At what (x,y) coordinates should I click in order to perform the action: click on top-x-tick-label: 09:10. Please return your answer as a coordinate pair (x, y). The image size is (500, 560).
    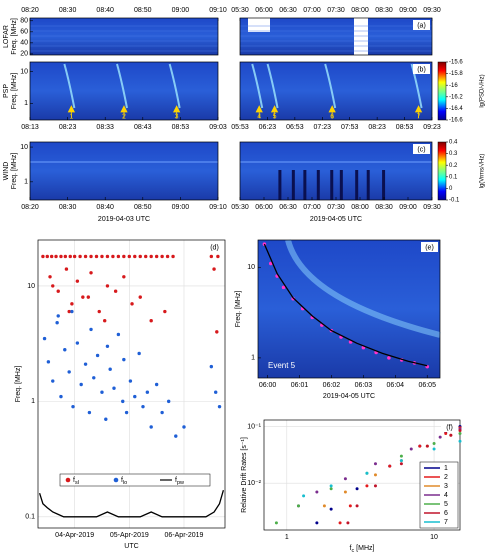
    Looking at the image, I should click on (218, 10).